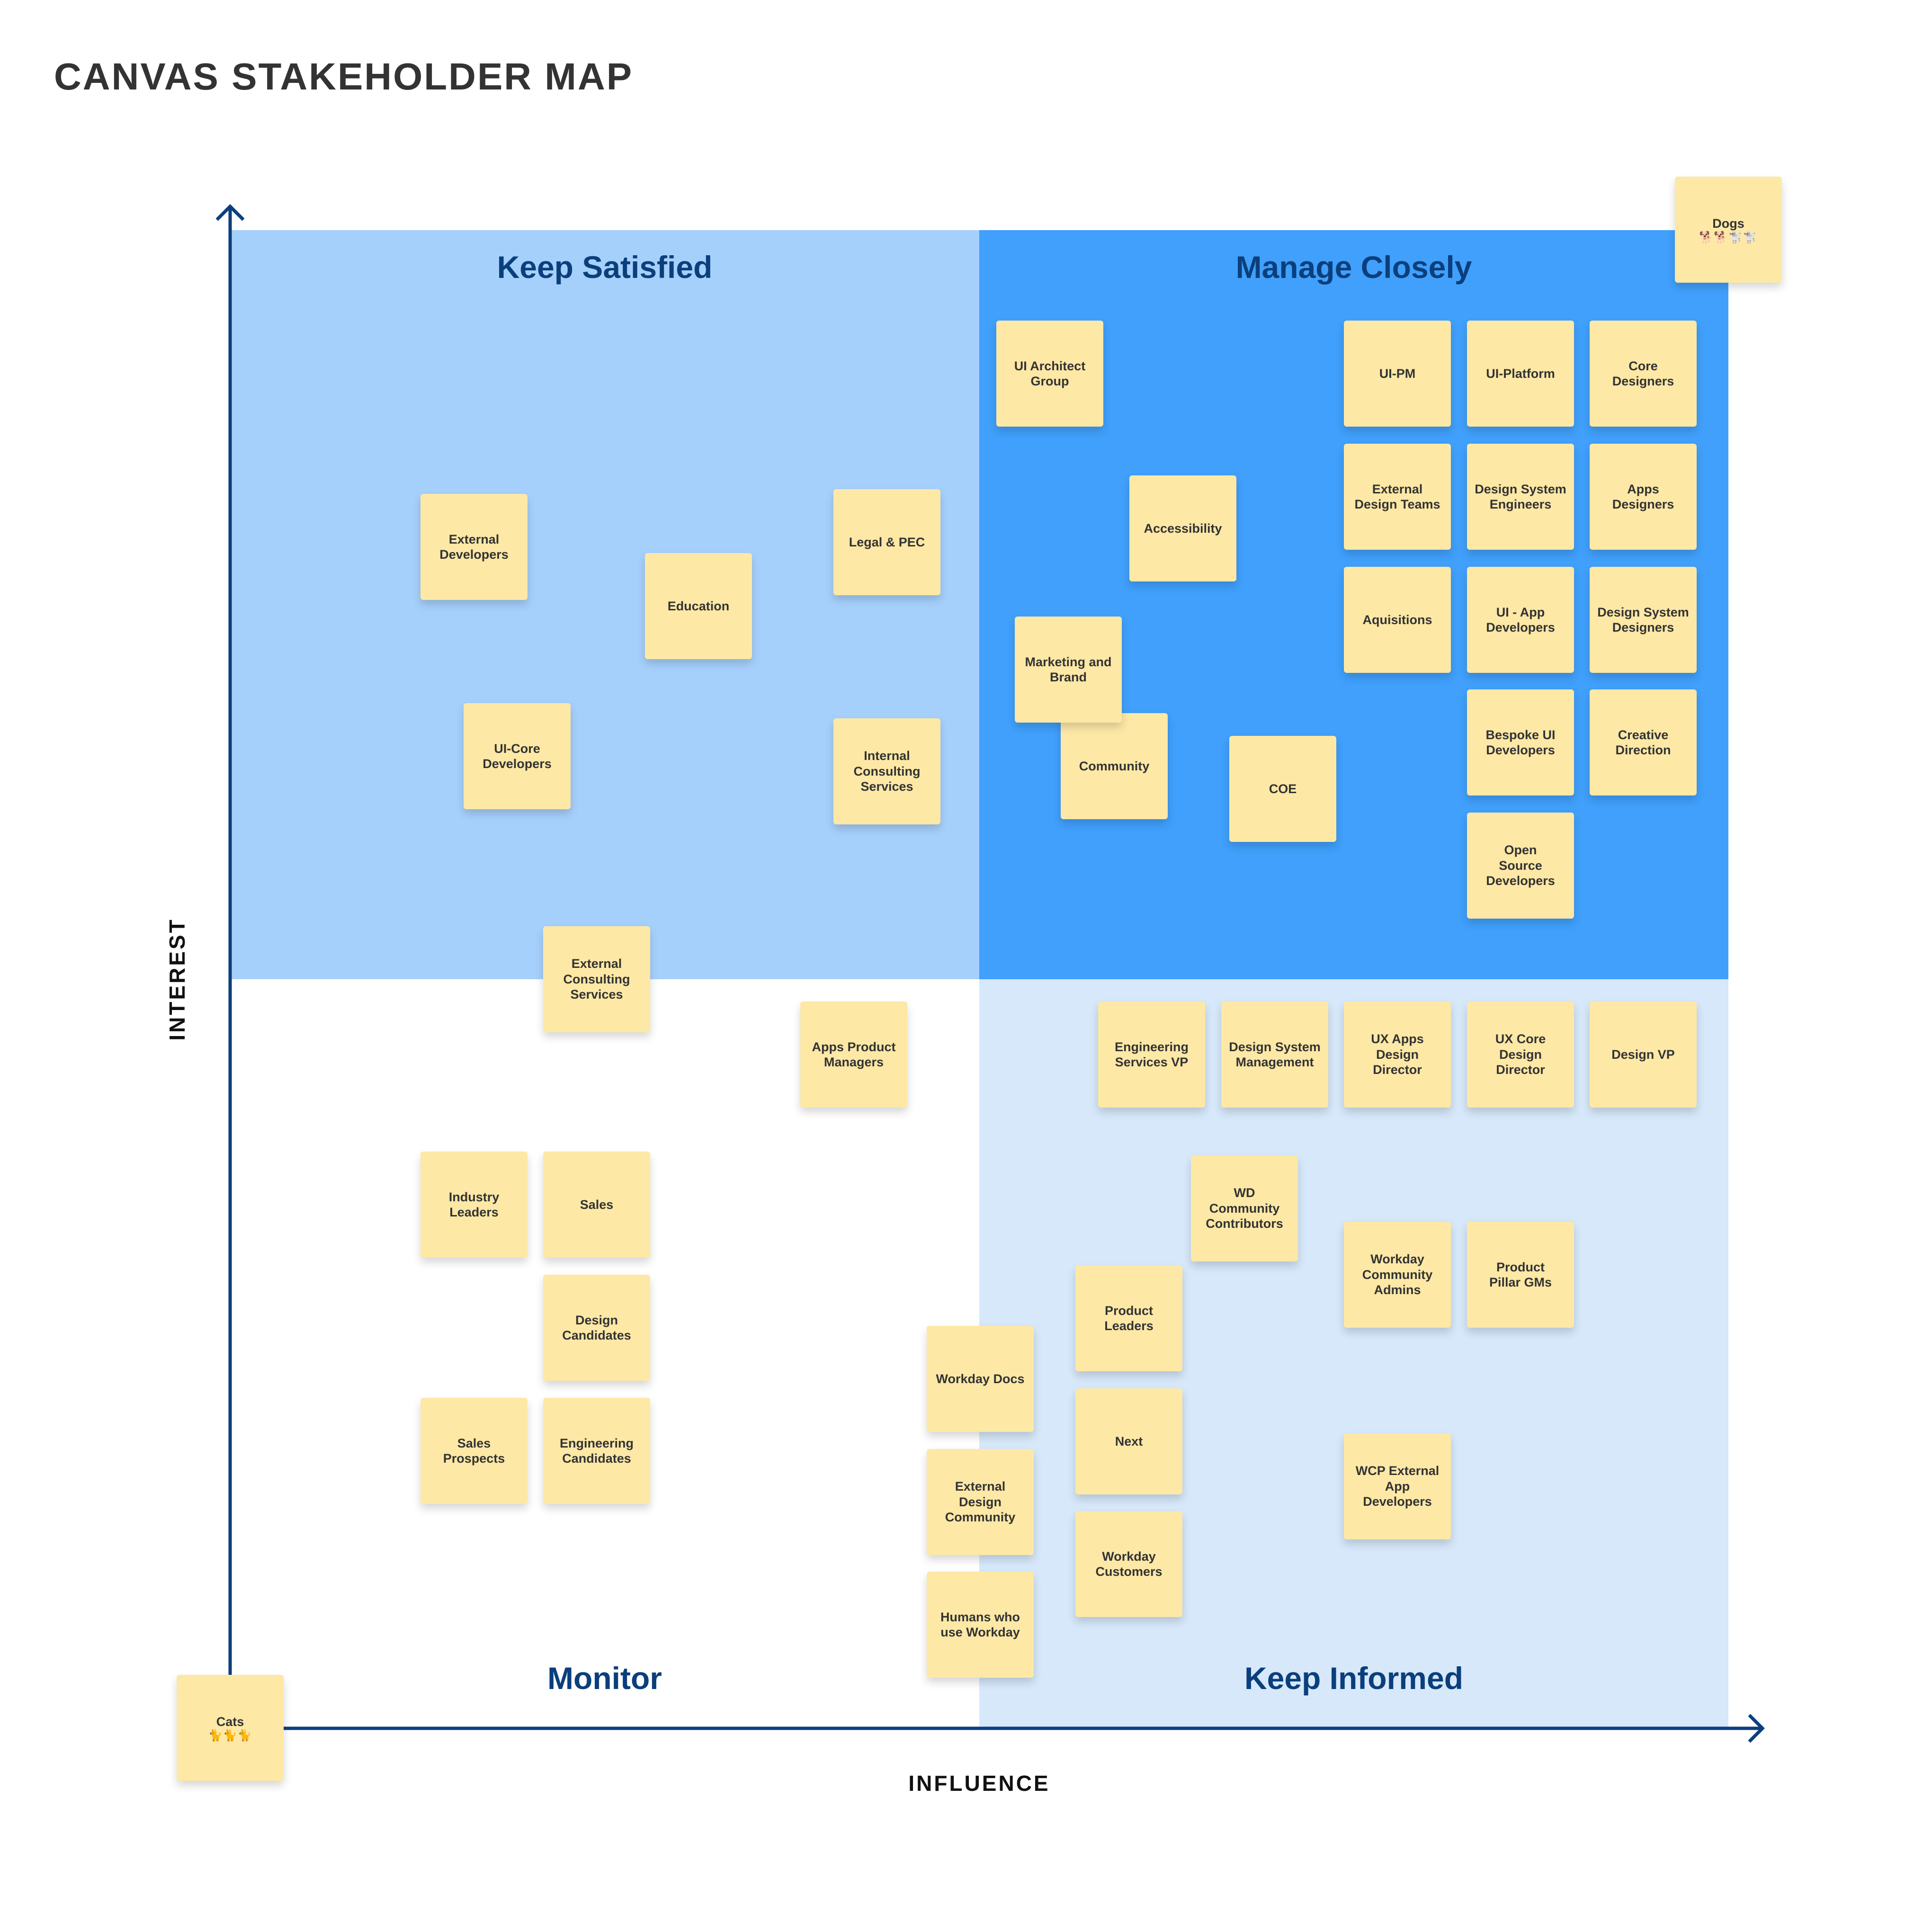  What do you see at coordinates (1728, 224) in the screenshot?
I see `sticky-note-label: Dogs` at bounding box center [1728, 224].